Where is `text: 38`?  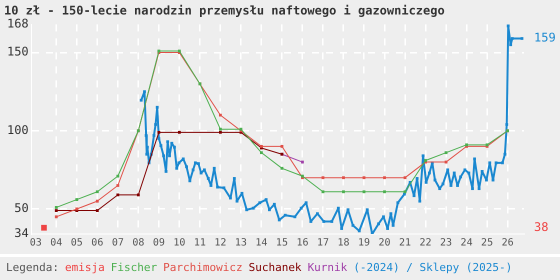
text: 38 is located at coordinates (541, 227).